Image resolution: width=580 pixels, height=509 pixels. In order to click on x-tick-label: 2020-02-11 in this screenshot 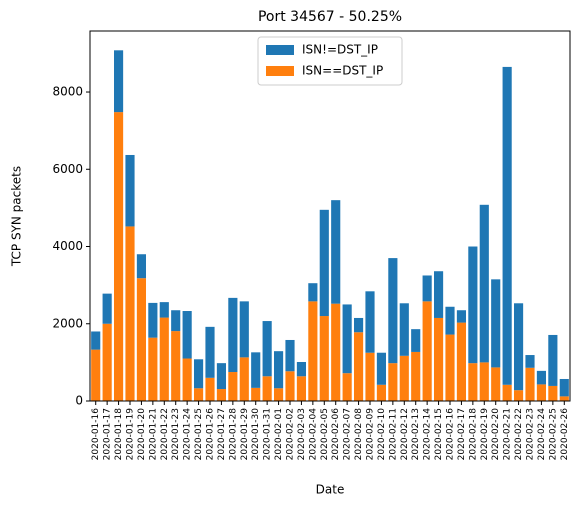, I will do `click(393, 434)`.